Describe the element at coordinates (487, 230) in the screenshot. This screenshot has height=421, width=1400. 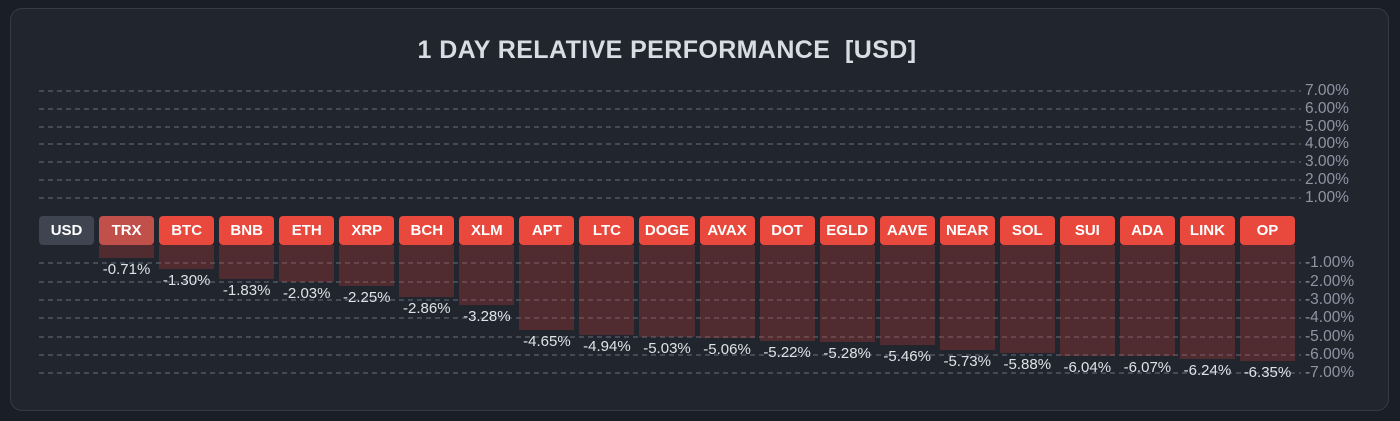
I see `ticker-chip-xlm: XLM` at that location.